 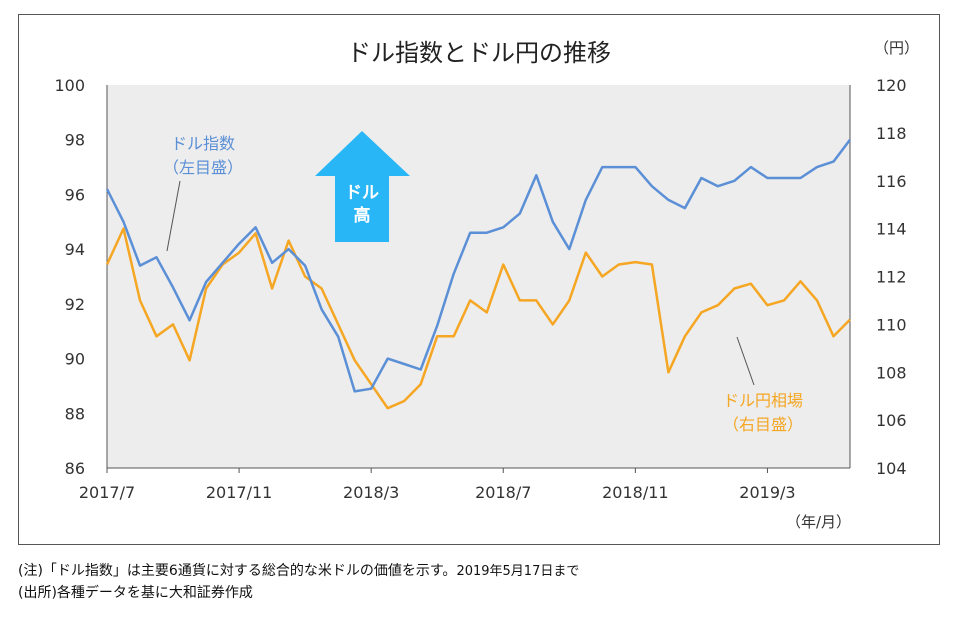 I want to click on x-tick-label: 2018/11, so click(x=635, y=492).